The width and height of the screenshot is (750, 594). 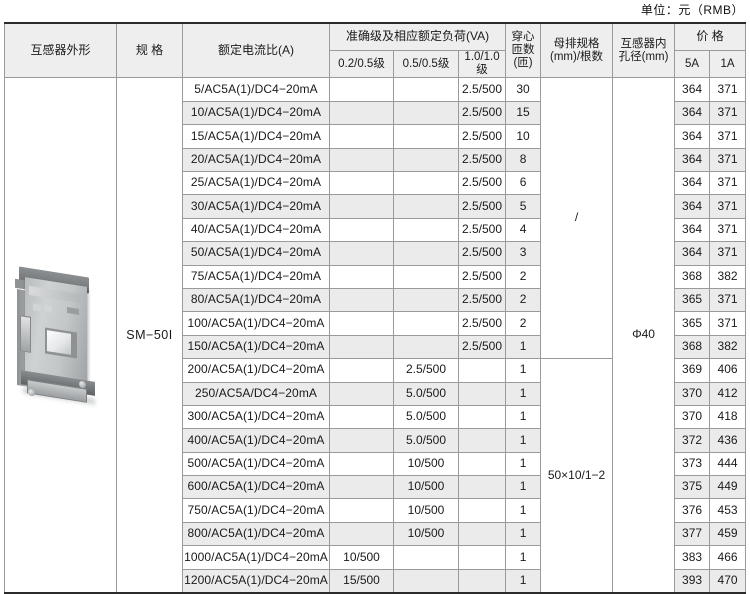 What do you see at coordinates (256, 113) in the screenshot?
I see `cell-current-ratio: 10/AC5A(1)/DC4−20mA` at bounding box center [256, 113].